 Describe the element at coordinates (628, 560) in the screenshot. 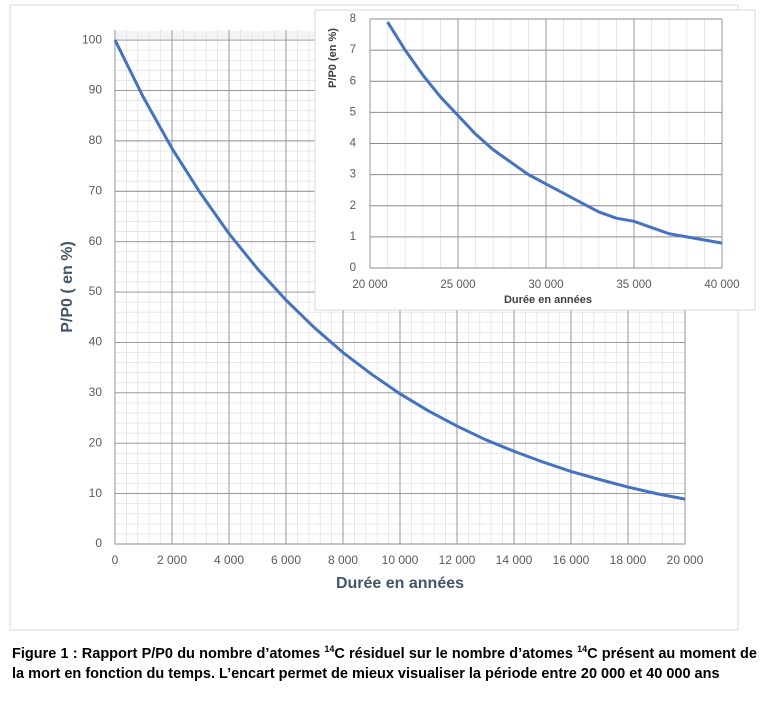

I see `x-tick-label: 18 000` at that location.